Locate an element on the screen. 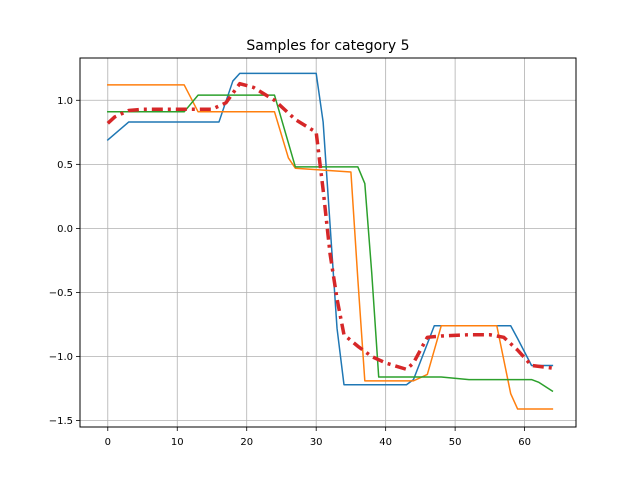  x-tick-label: 0 is located at coordinates (108, 442).